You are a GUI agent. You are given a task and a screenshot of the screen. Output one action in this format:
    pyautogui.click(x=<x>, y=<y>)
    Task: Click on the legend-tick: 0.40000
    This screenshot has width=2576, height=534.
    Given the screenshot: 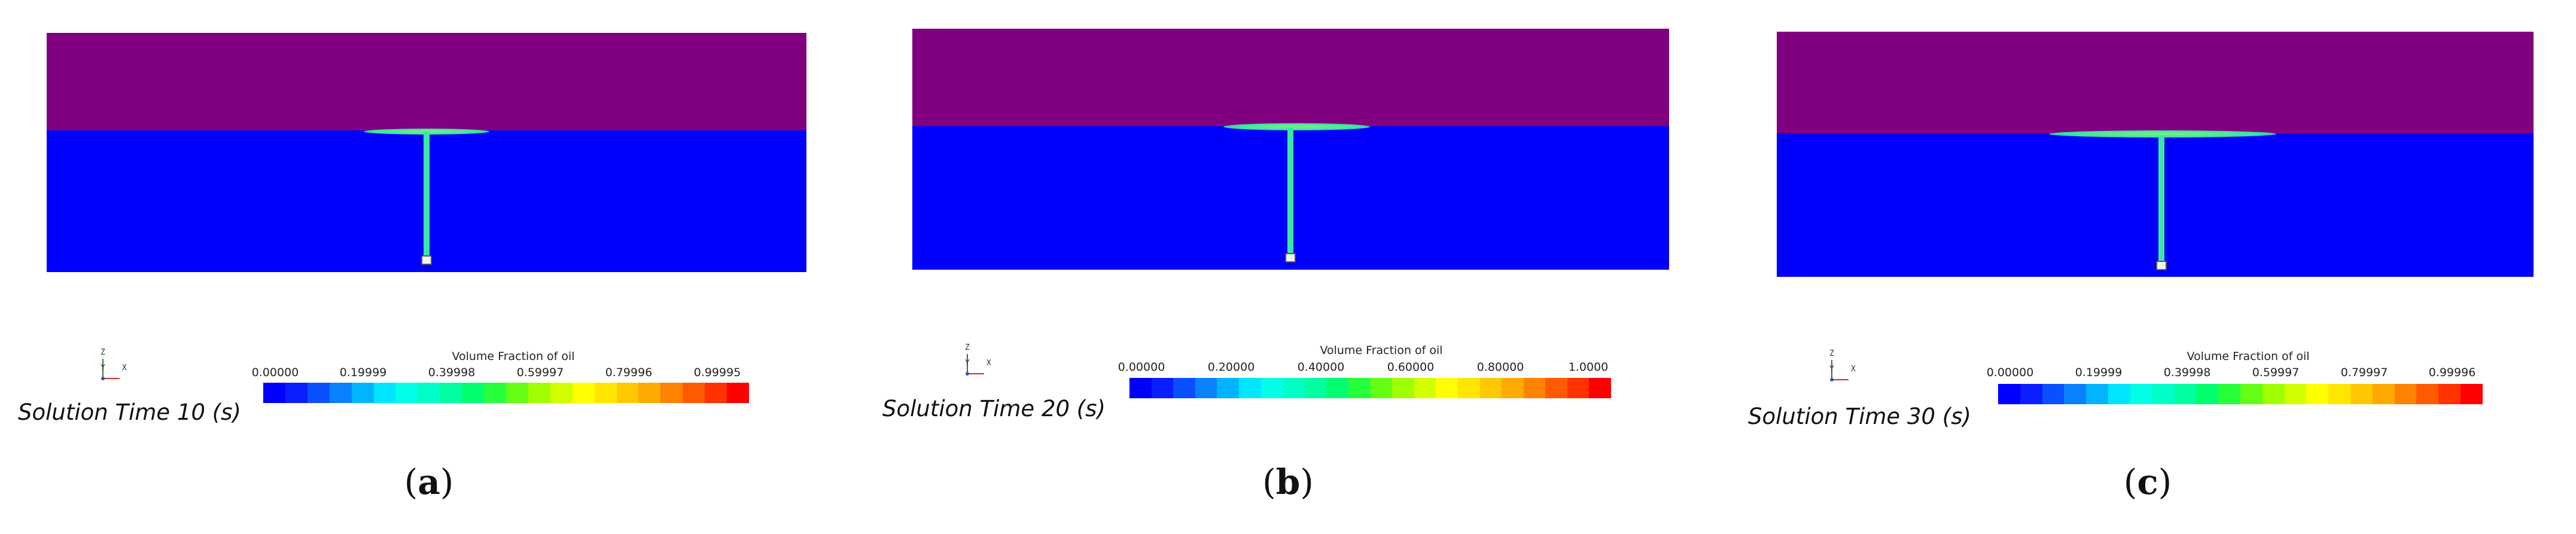 What is the action you would take?
    pyautogui.click(x=1321, y=367)
    